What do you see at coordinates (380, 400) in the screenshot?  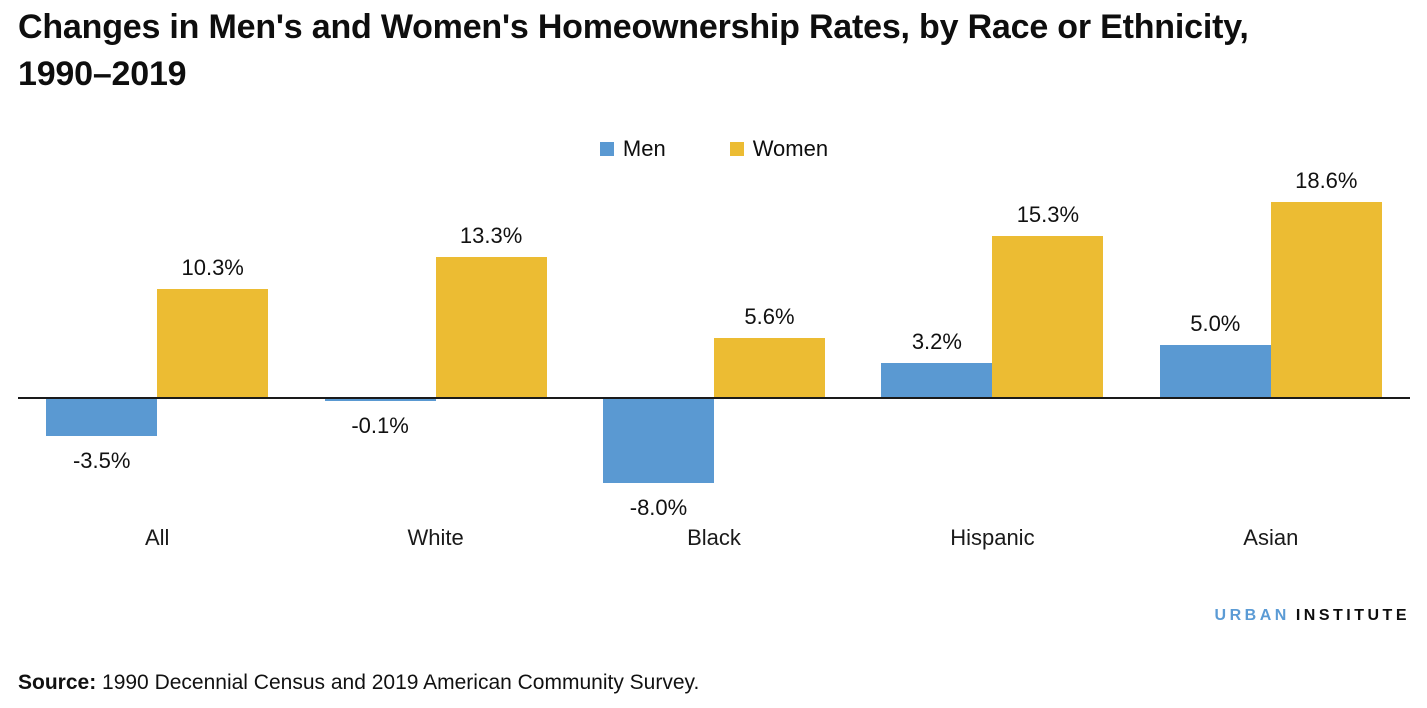 I see `bar-men-white` at bounding box center [380, 400].